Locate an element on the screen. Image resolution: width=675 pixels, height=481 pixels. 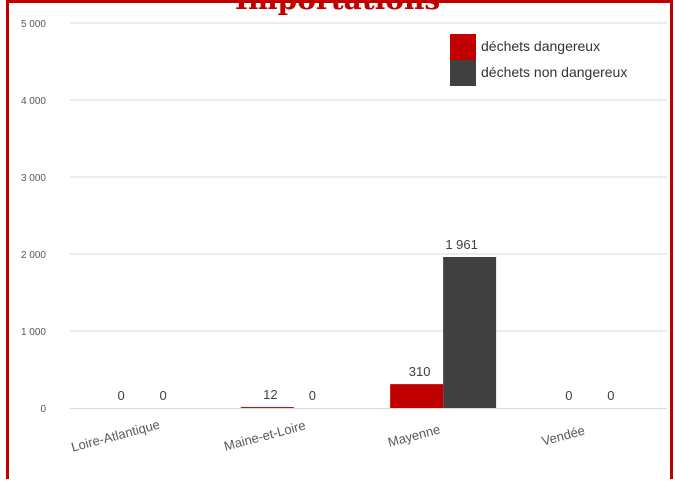
y-tick-label: 0 is located at coordinates (43, 409).